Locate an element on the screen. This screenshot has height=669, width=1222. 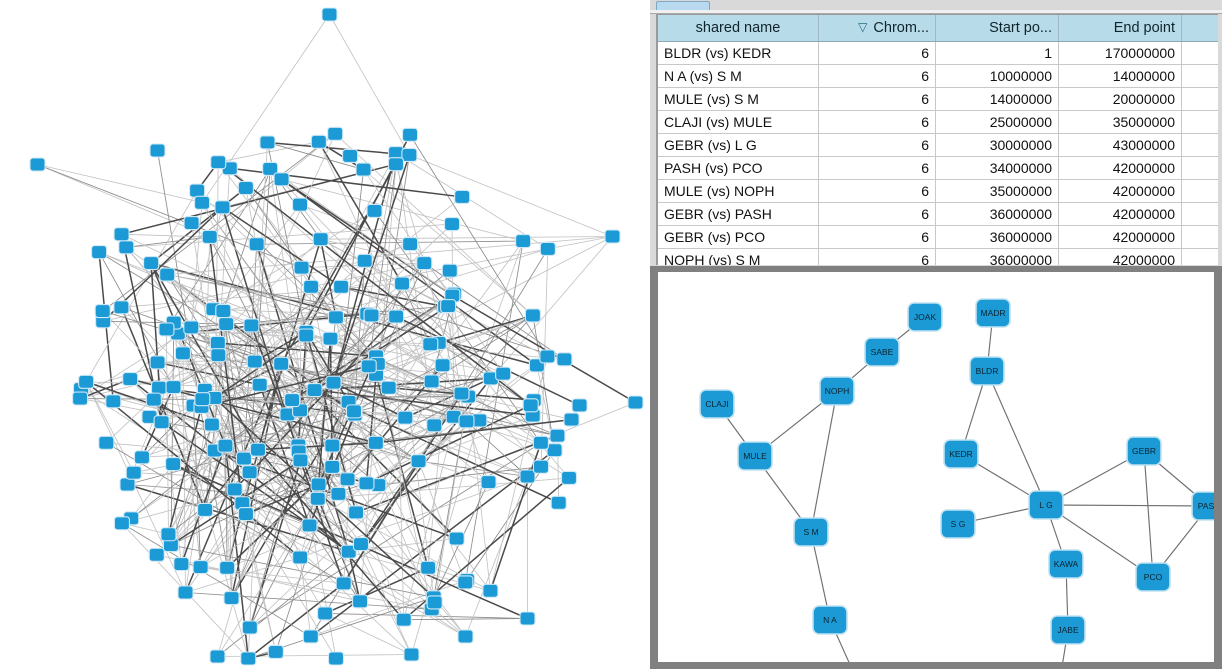
sub-network-node: MADR is located at coordinates (993, 313).